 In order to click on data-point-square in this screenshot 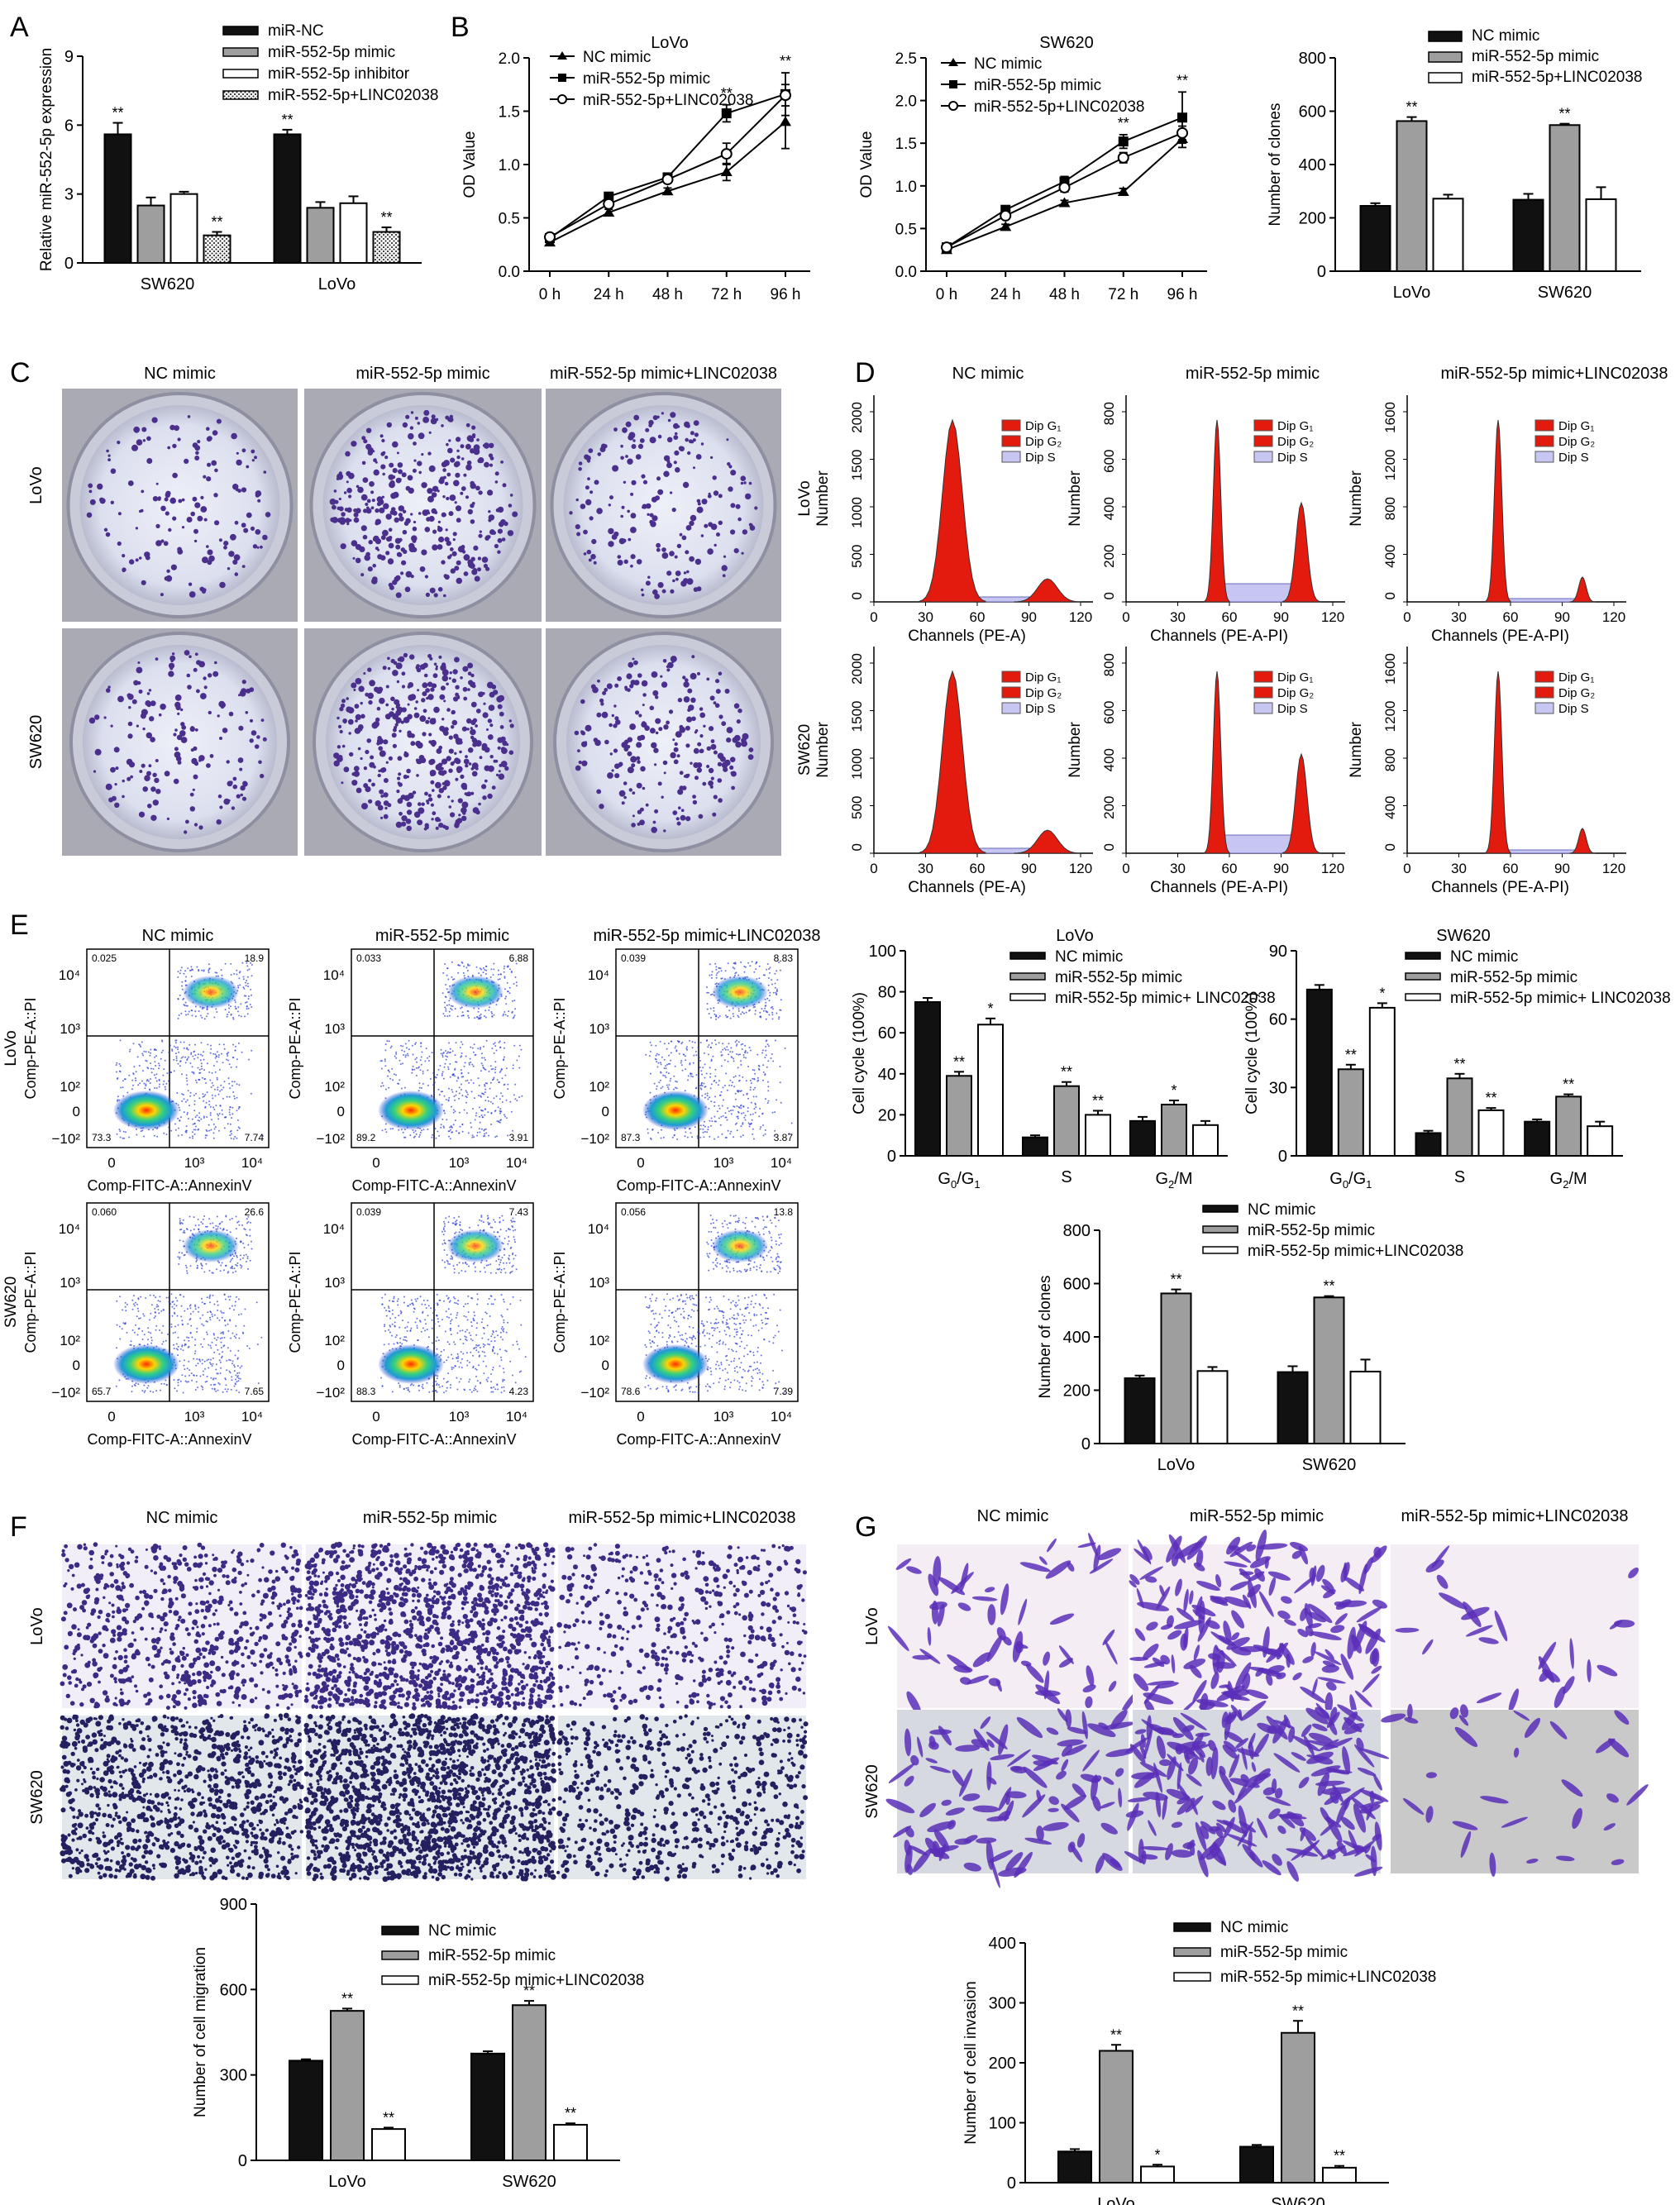, I will do `click(726, 113)`.